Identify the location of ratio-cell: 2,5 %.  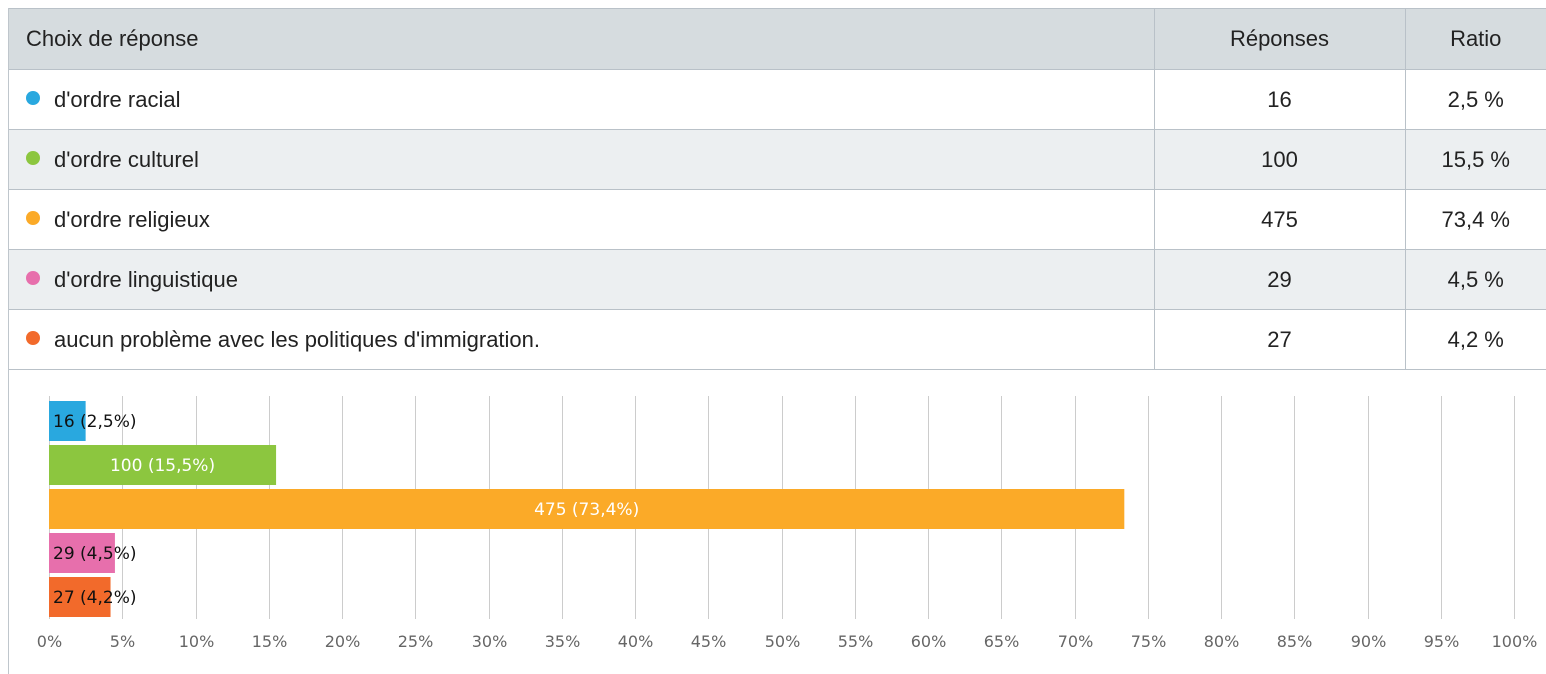
(1475, 99).